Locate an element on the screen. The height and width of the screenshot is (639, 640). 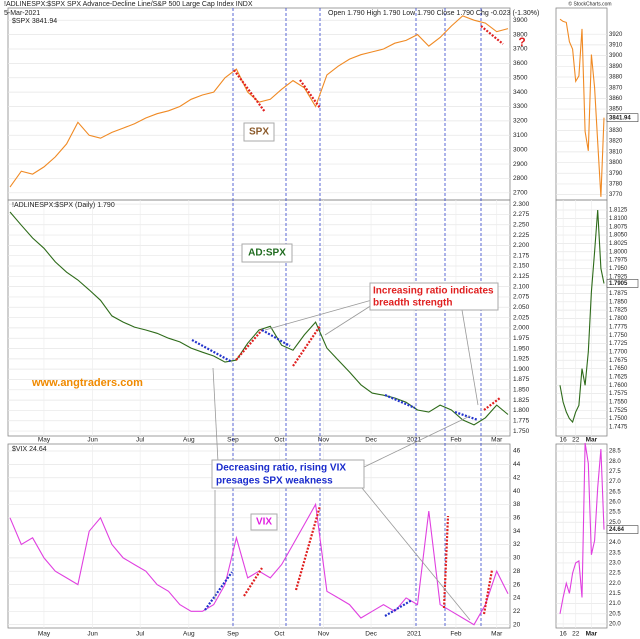
y-tick-label: 1.8075 is located at coordinates (618, 227).